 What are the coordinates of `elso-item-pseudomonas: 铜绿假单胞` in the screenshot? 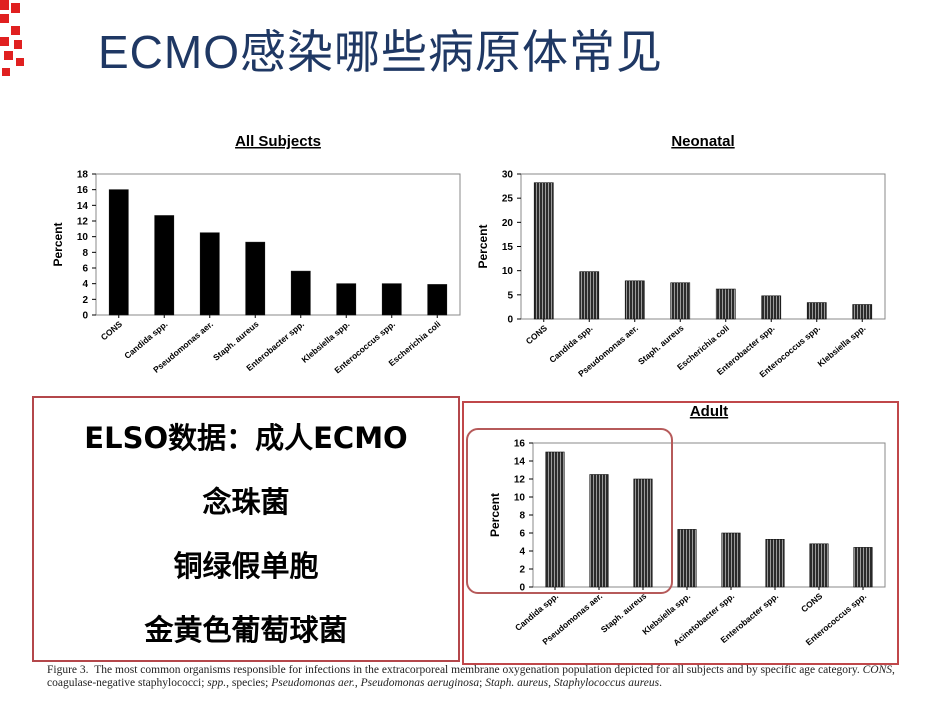 It's located at (246, 566).